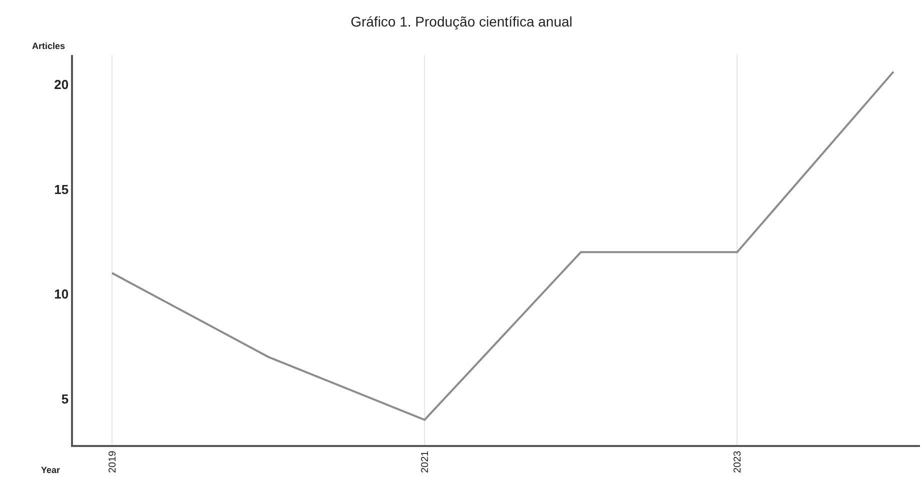 The height and width of the screenshot is (483, 923). What do you see at coordinates (61, 189) in the screenshot?
I see `y-tick-label: 15` at bounding box center [61, 189].